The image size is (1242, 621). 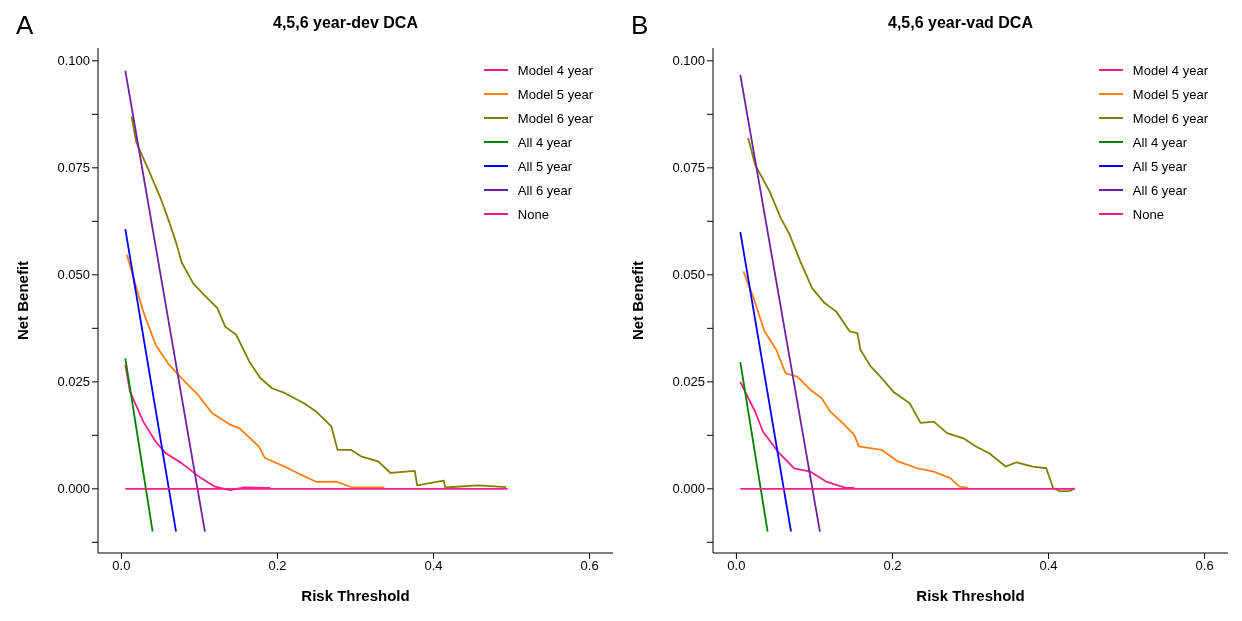 What do you see at coordinates (25, 25) in the screenshot?
I see `text: A` at bounding box center [25, 25].